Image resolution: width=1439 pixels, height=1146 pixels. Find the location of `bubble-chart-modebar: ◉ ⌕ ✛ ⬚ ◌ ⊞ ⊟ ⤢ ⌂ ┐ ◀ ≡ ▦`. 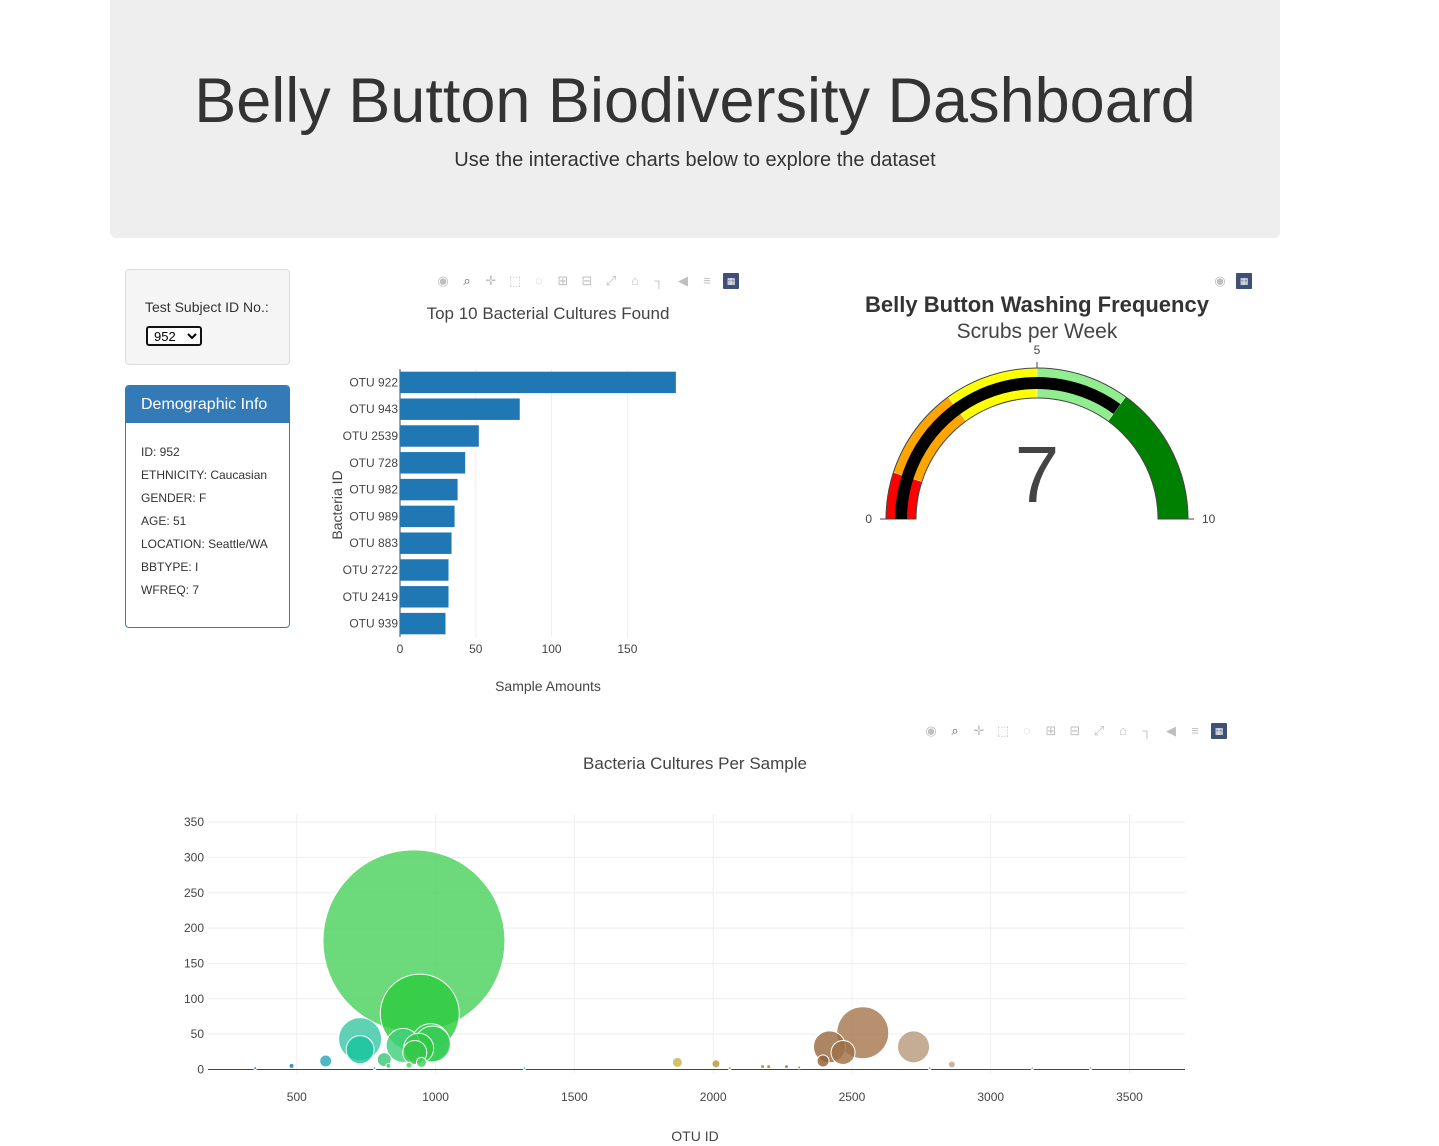

bubble-chart-modebar: ◉ ⌕ ✛ ⬚ ◌ ⊞ ⊟ ⤢ ⌂ ┐ ◀ ≡ ▦ is located at coordinates (1079, 731).